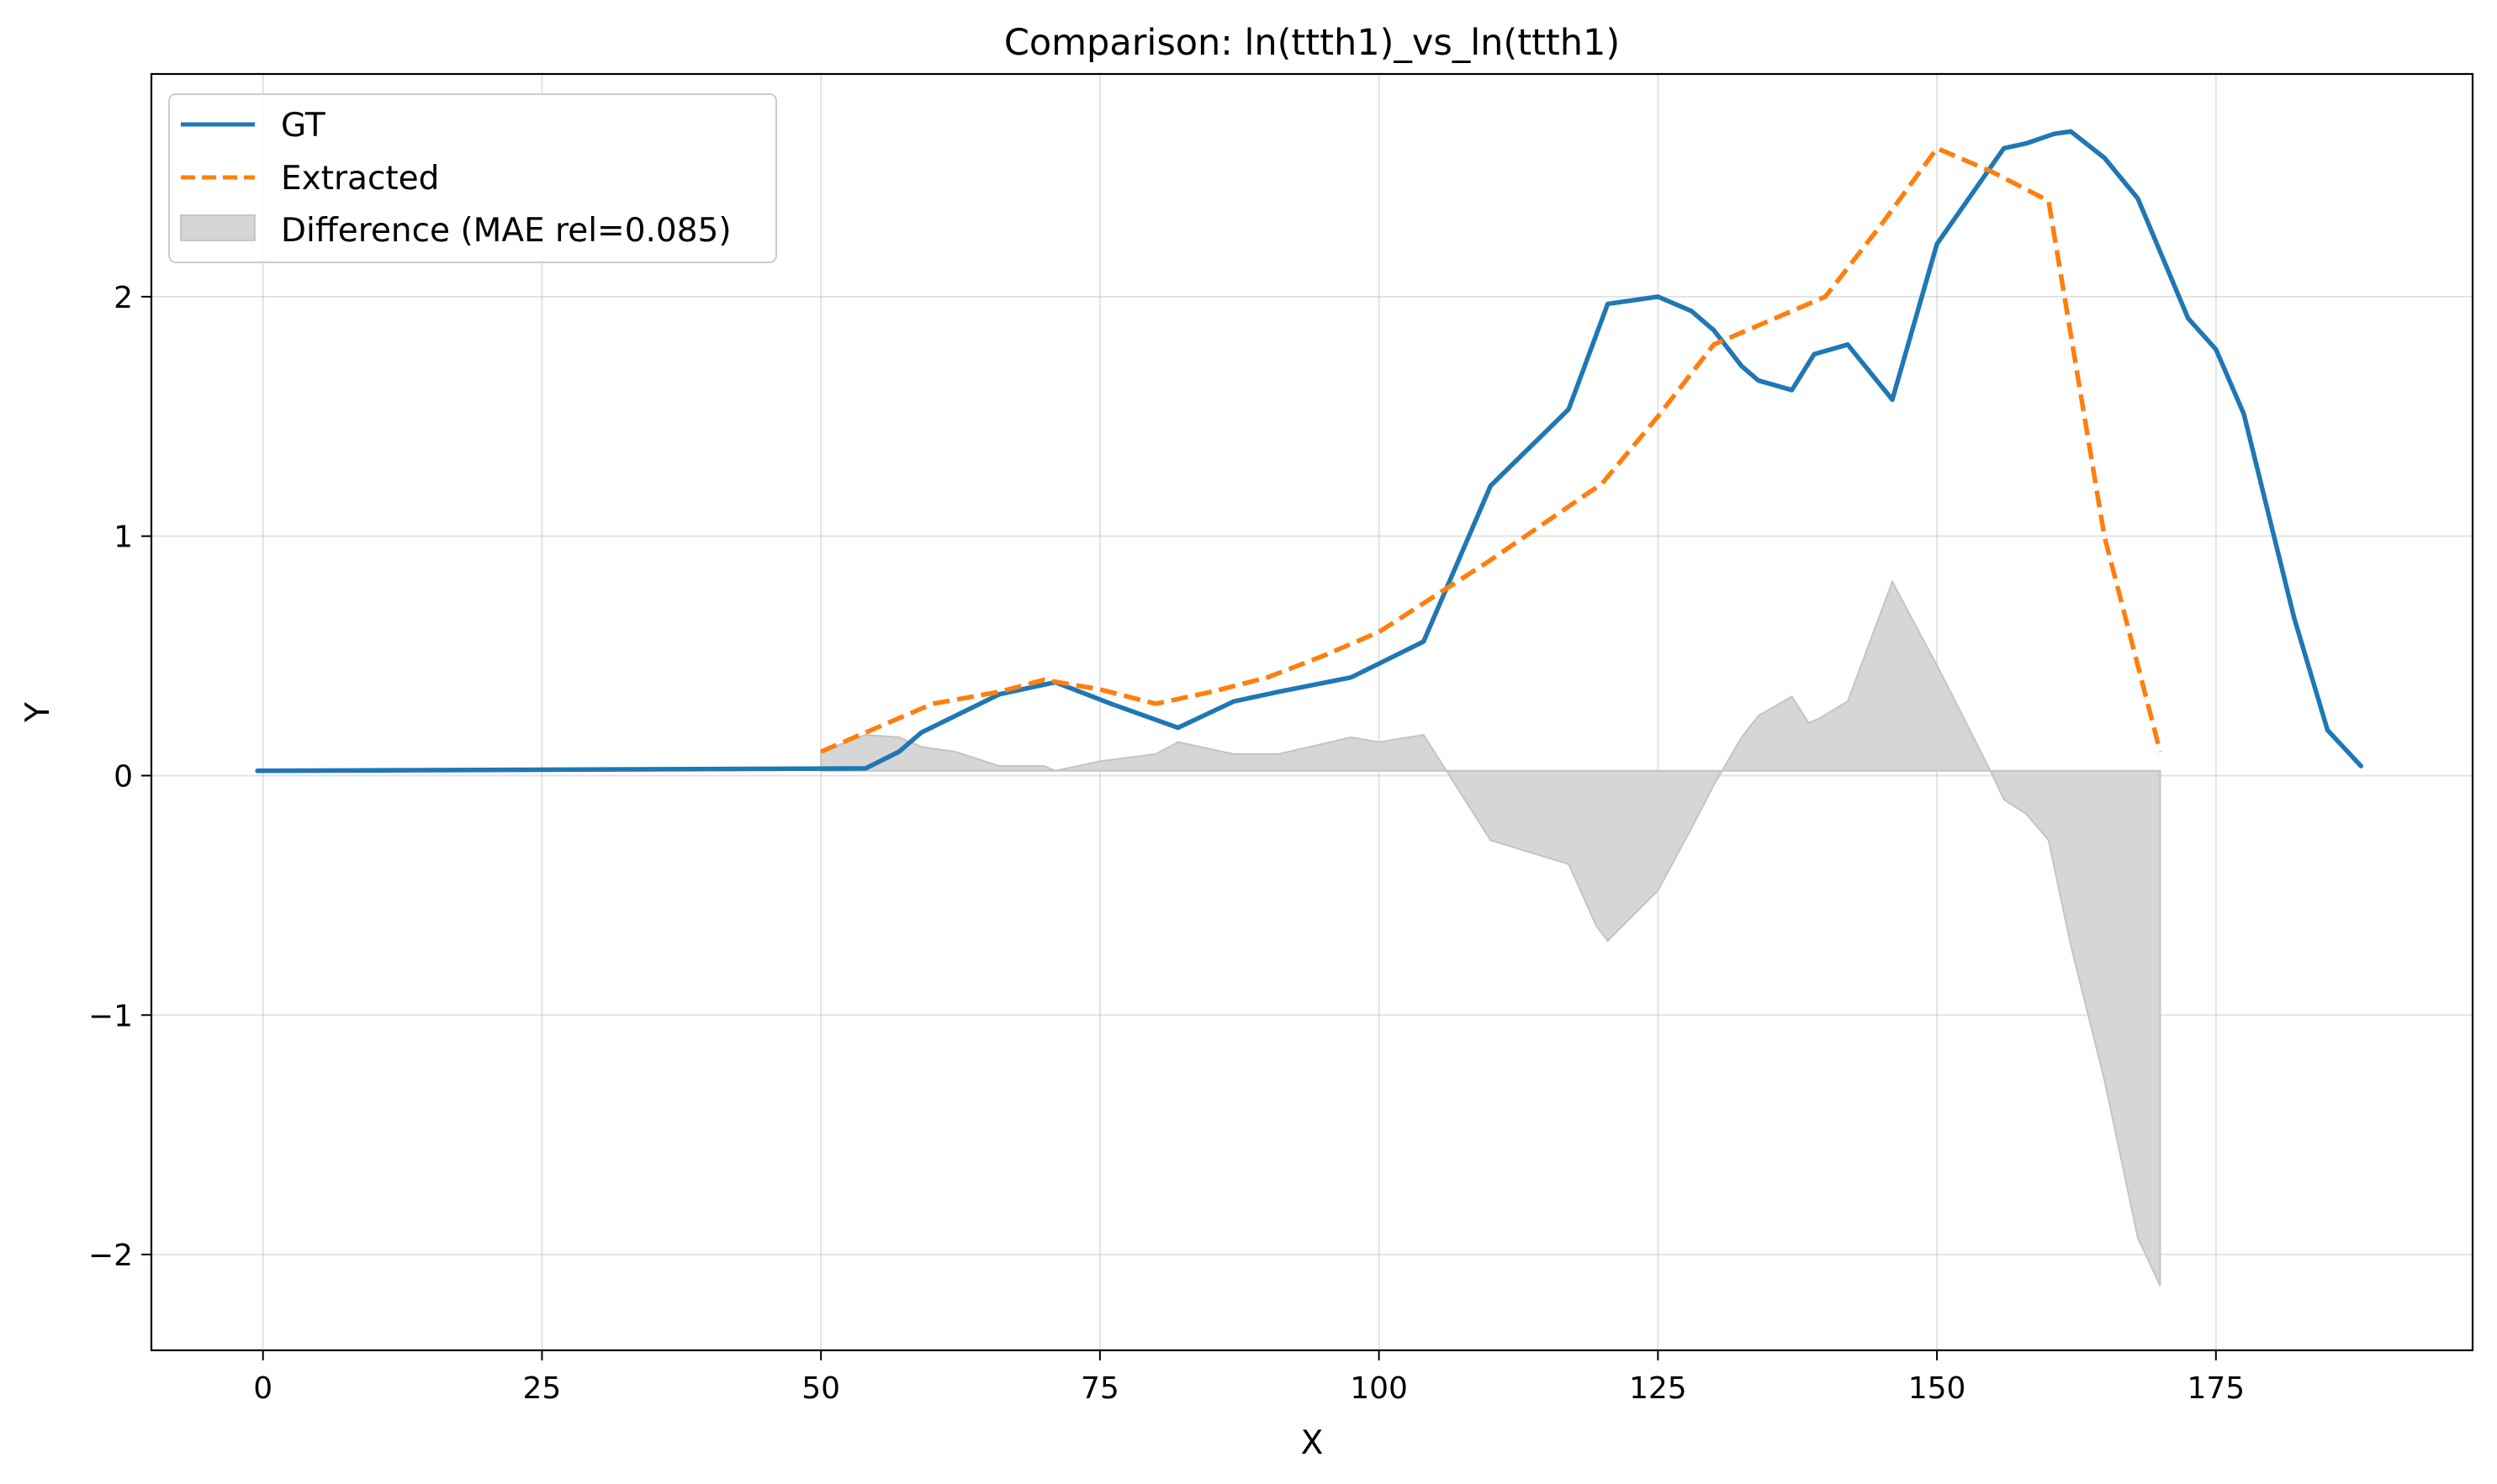  Describe the element at coordinates (820, 1388) in the screenshot. I see `x-tick-label: 50` at that location.